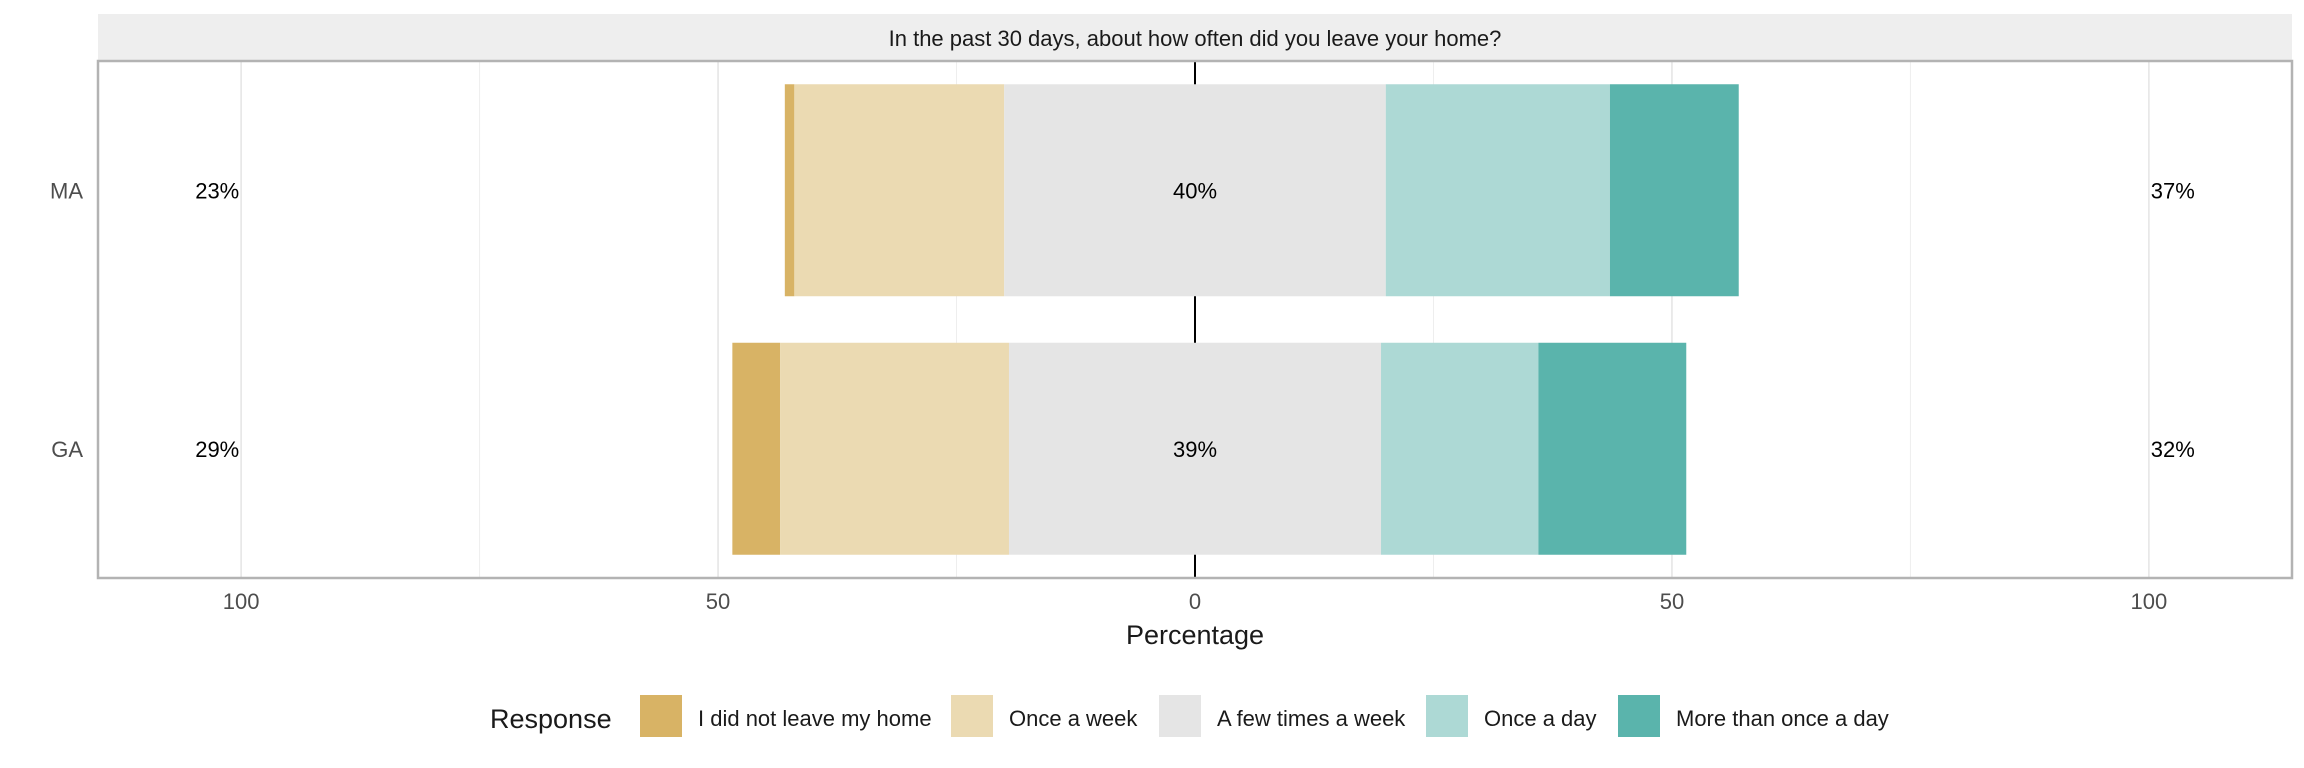 The width and height of the screenshot is (2304, 768). I want to click on x-tick-label: 0, so click(1195, 601).